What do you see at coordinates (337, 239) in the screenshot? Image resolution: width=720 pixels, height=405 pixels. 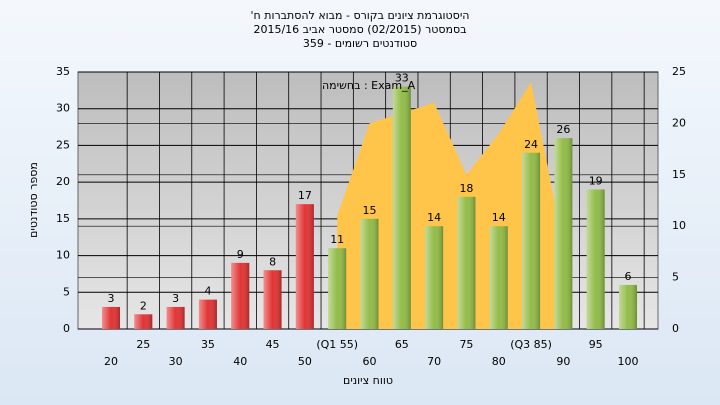 I see `value-label: 11` at bounding box center [337, 239].